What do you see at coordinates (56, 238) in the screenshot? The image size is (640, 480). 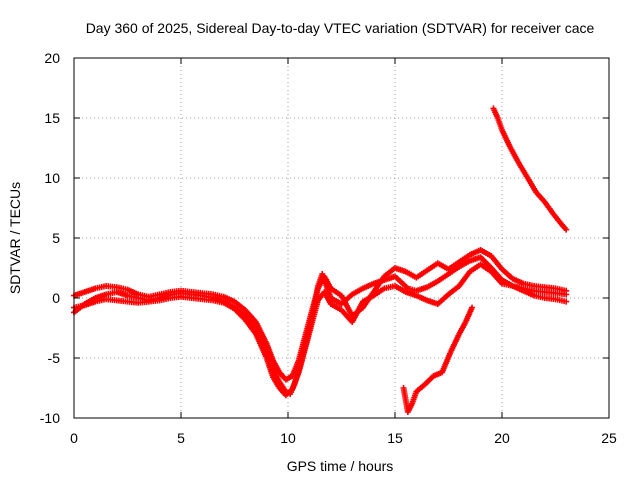 I see `y-tick-label: 5` at bounding box center [56, 238].